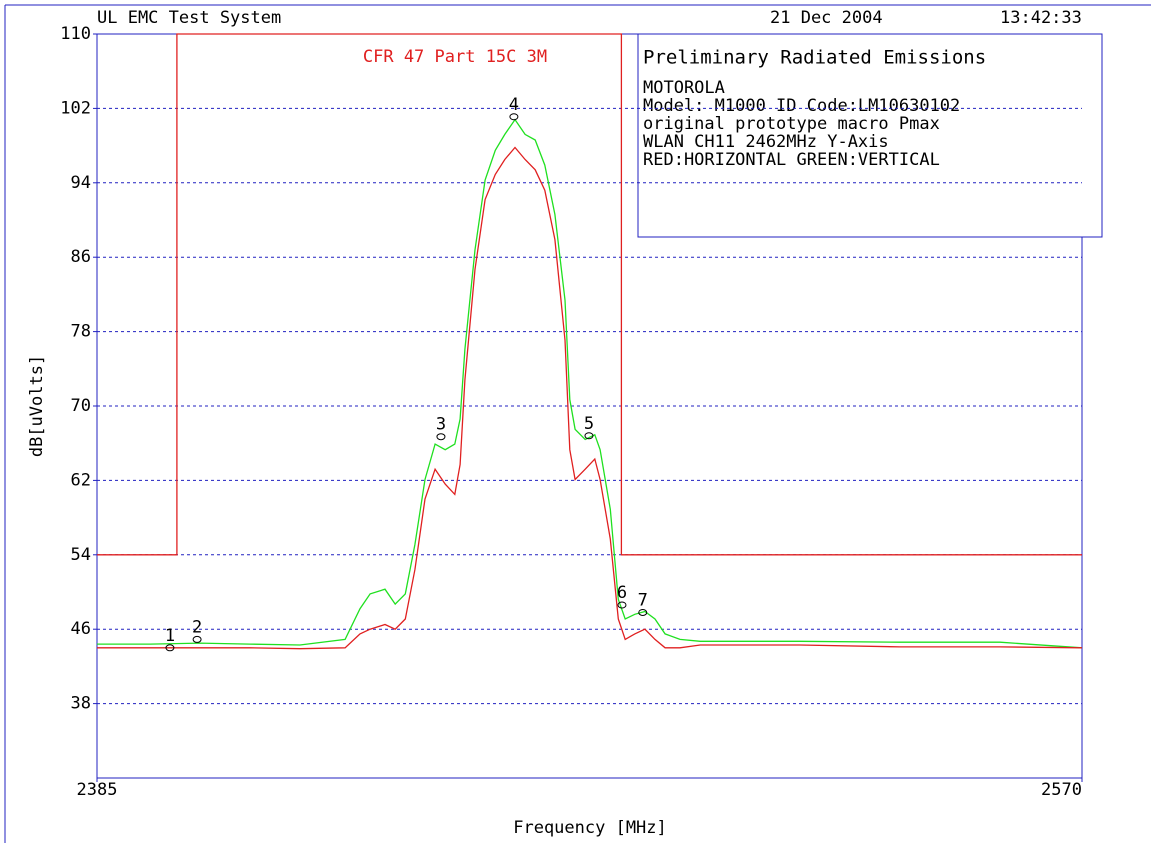 This screenshot has width=1151, height=843. Describe the element at coordinates (81, 332) in the screenshot. I see `y-tick-label: 78` at that location.